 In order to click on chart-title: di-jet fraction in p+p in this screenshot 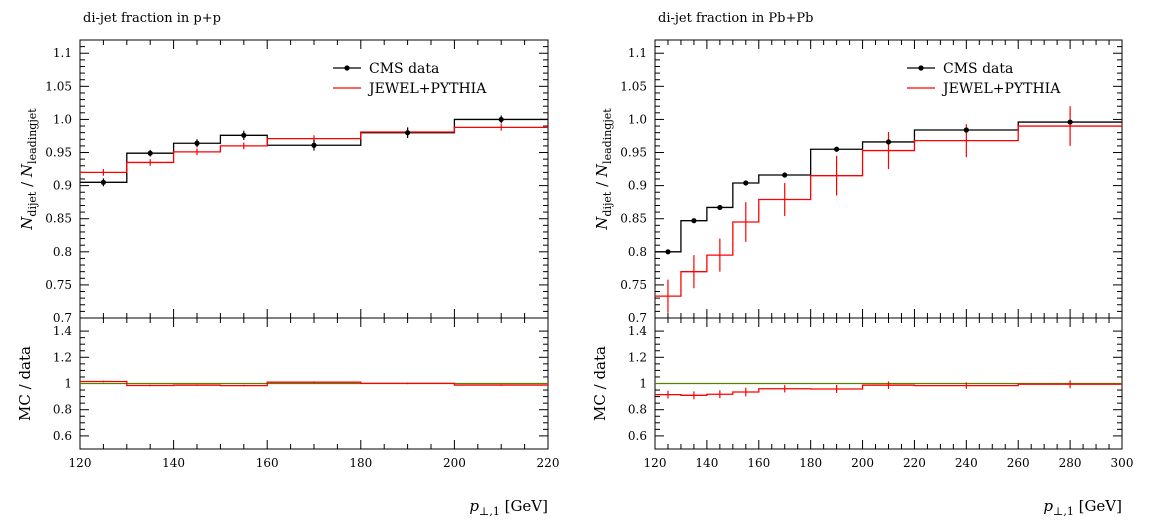, I will do `click(152, 18)`.